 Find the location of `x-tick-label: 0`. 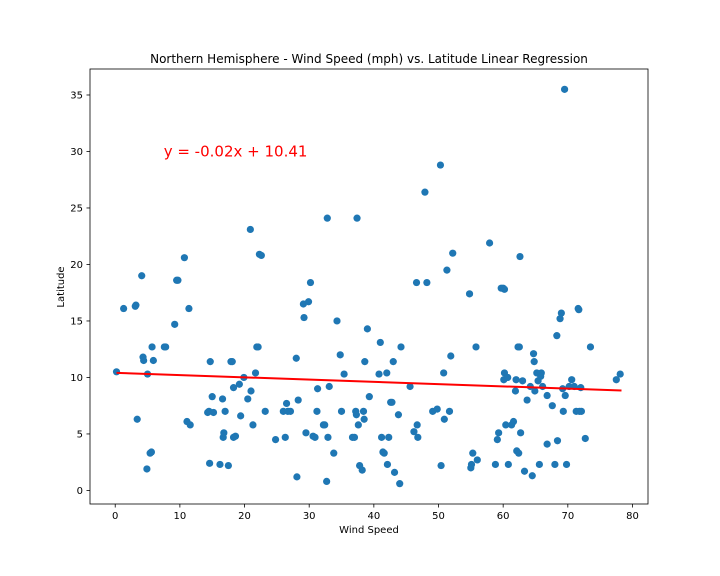

x-tick-label: 0 is located at coordinates (115, 516).